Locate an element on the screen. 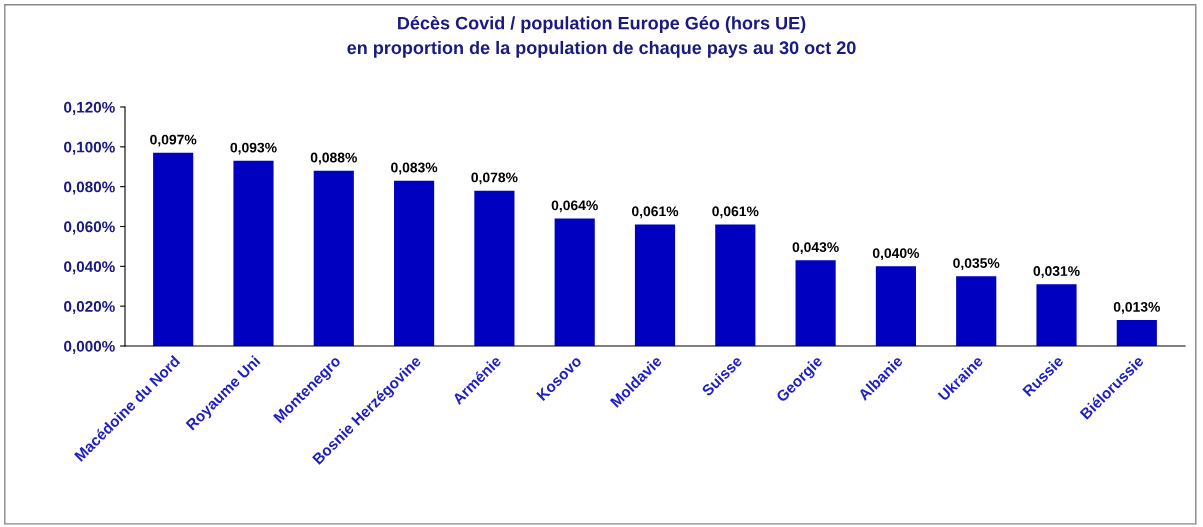 This screenshot has width=1203, height=527. data-label: 0,064% is located at coordinates (574, 206).